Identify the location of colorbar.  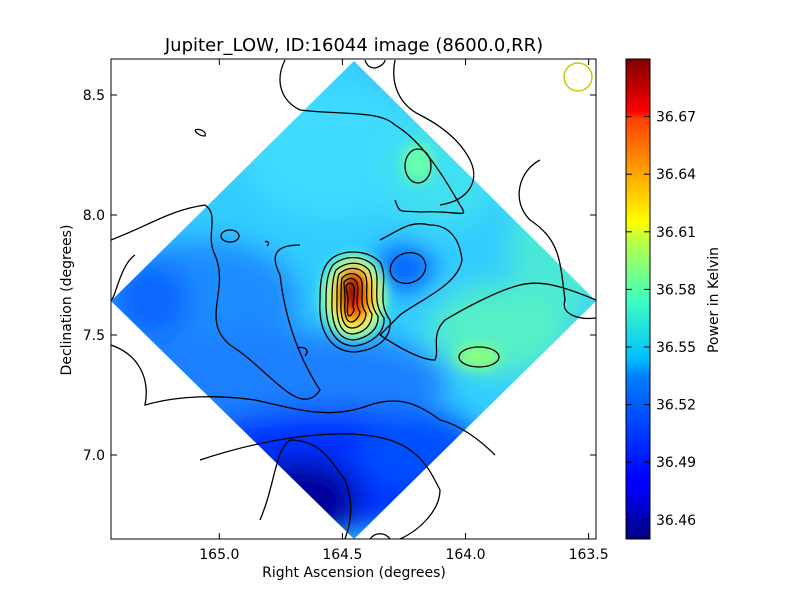
(638, 299).